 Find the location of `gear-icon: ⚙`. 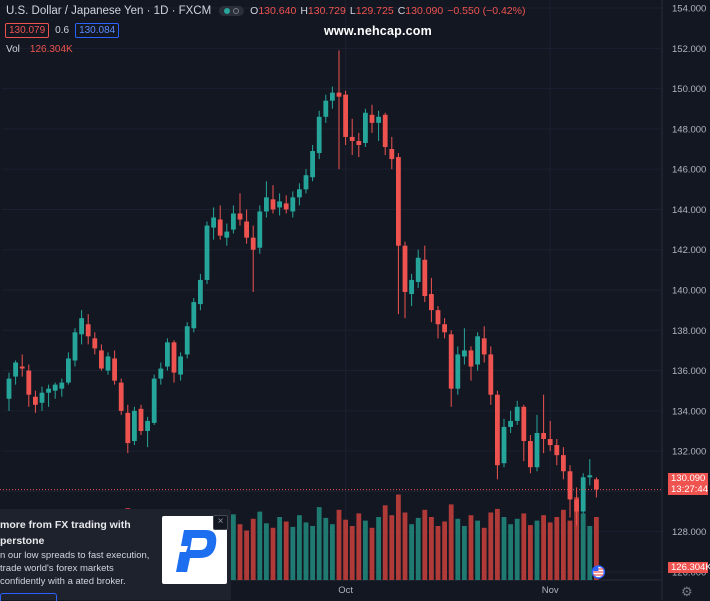

gear-icon: ⚙ is located at coordinates (687, 591).